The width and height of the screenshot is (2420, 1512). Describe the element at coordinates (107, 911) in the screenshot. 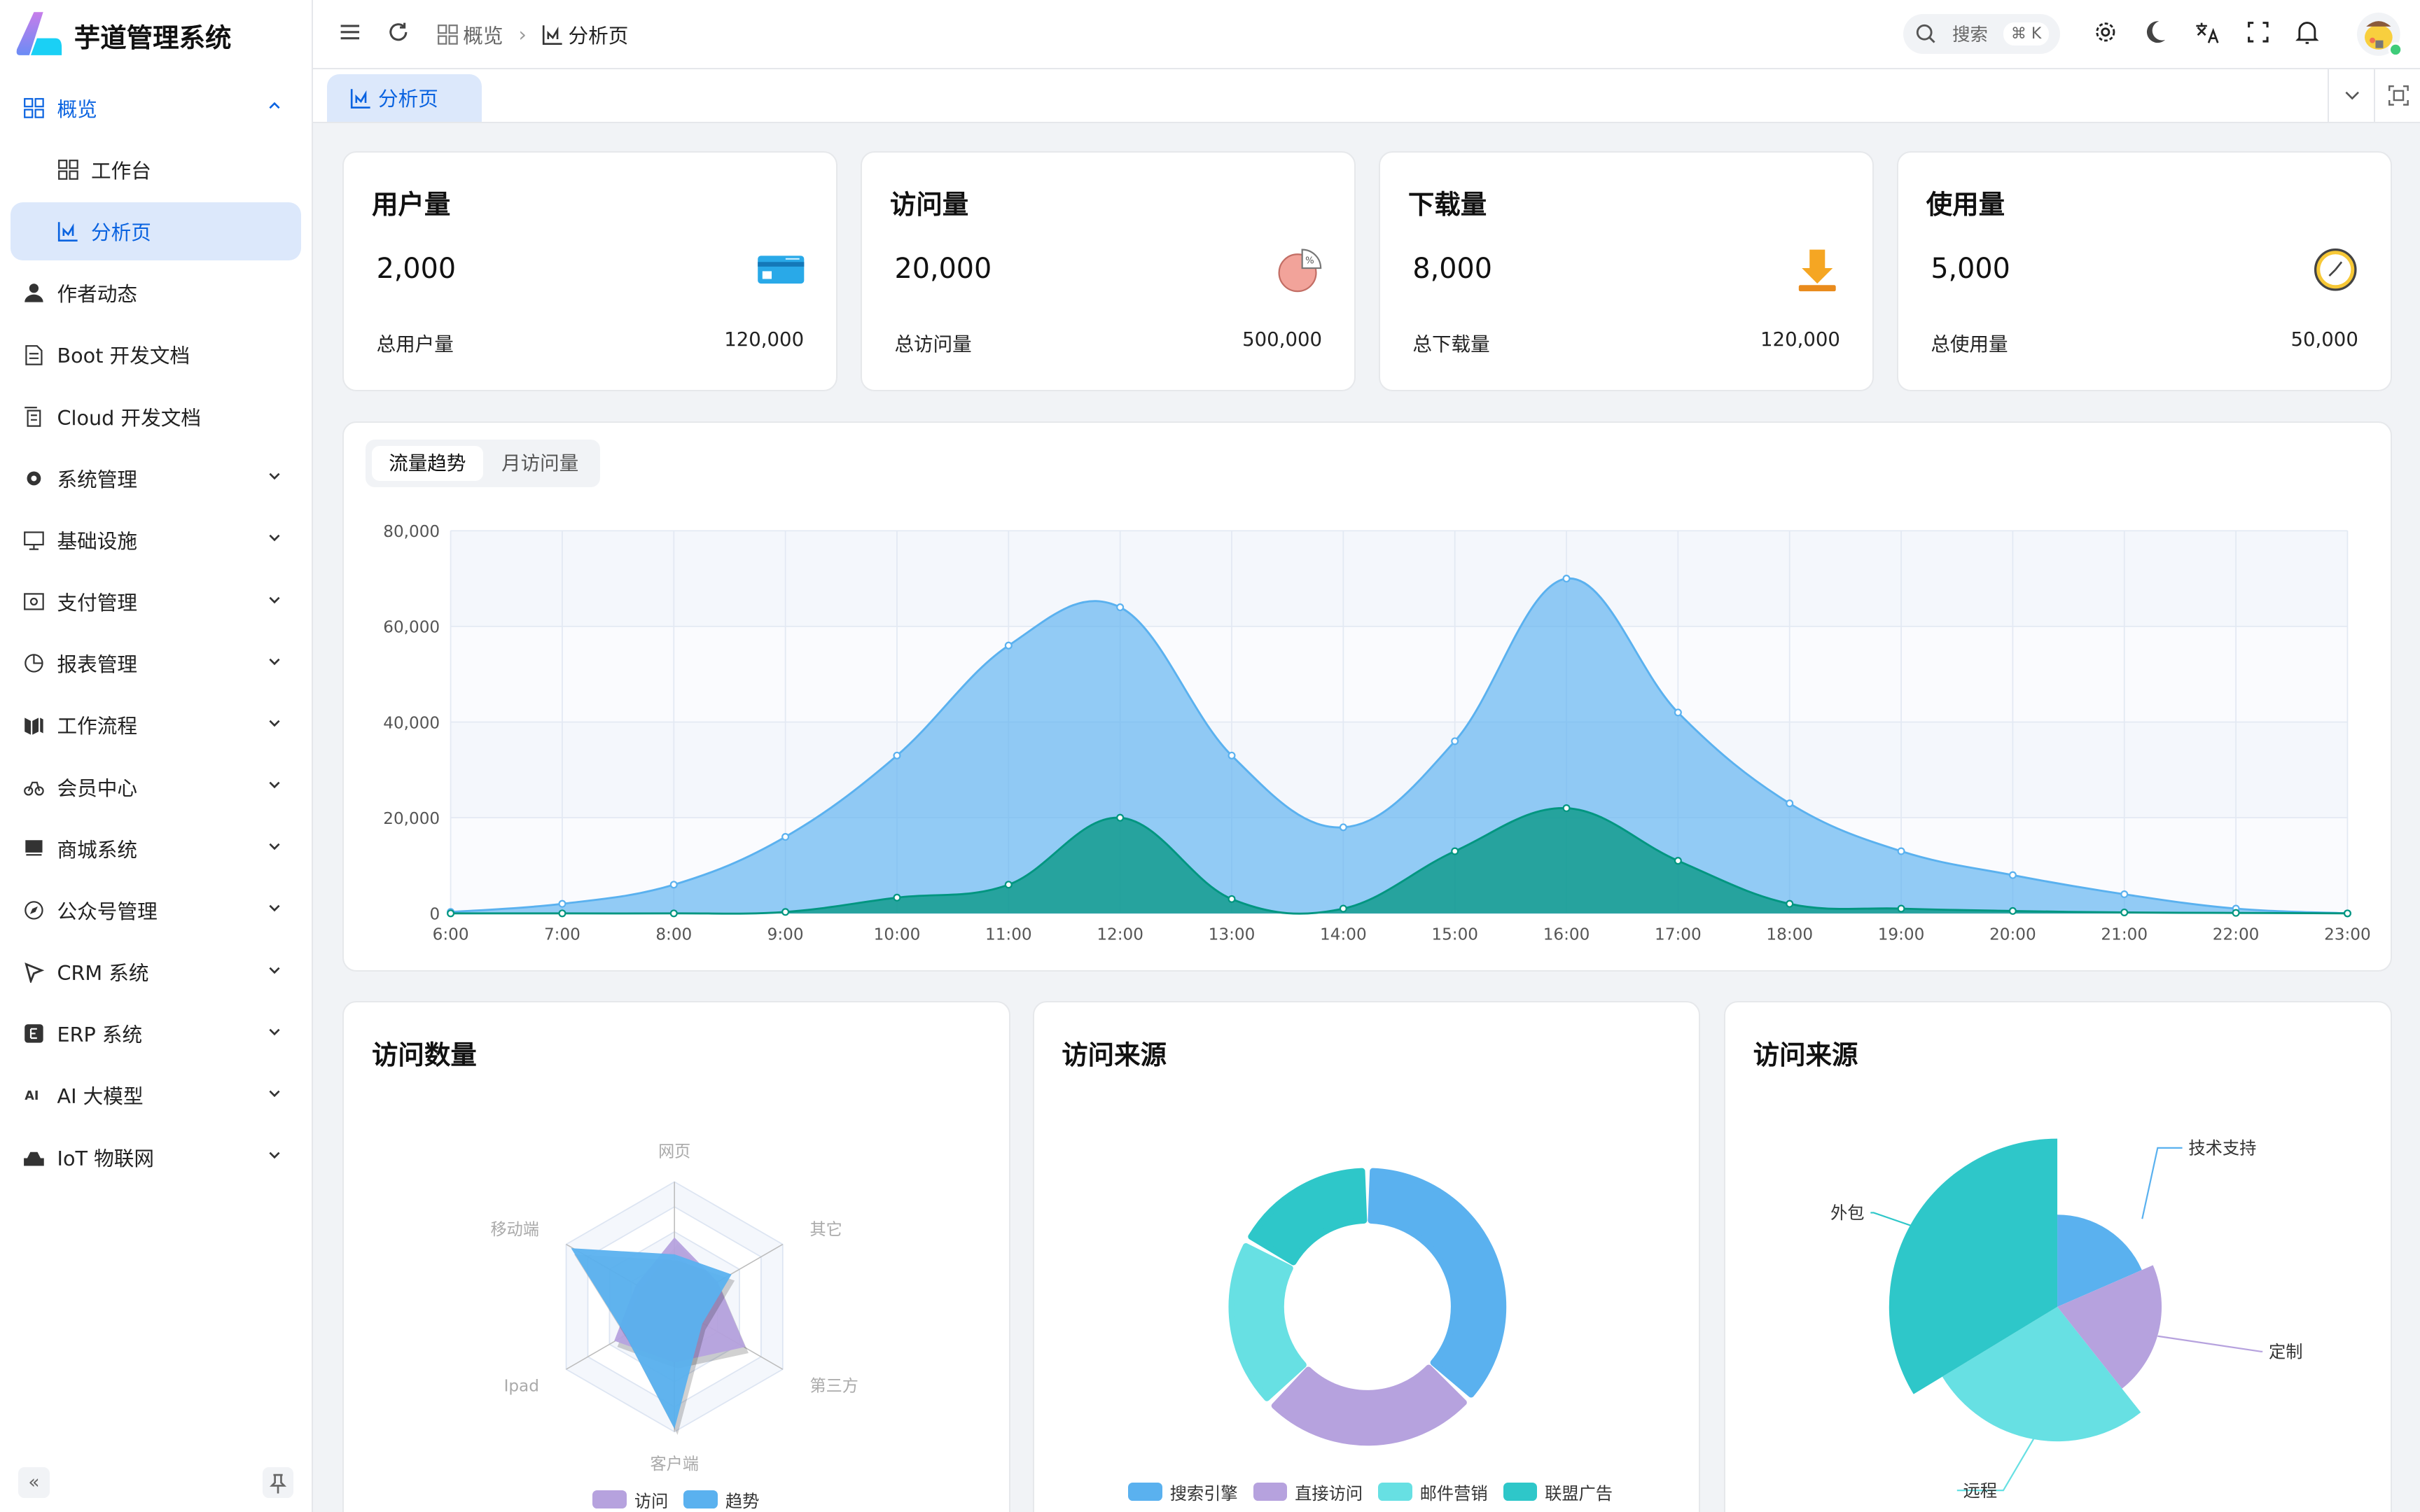

I see `sidebar-item-label: 公众号管理` at that location.